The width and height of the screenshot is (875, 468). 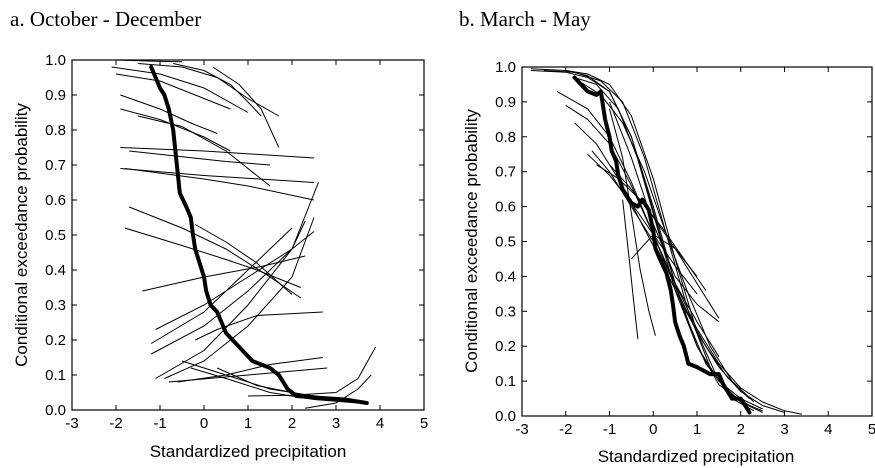 I want to click on panel-b-y-tick-label: 0.8, so click(x=505, y=137).